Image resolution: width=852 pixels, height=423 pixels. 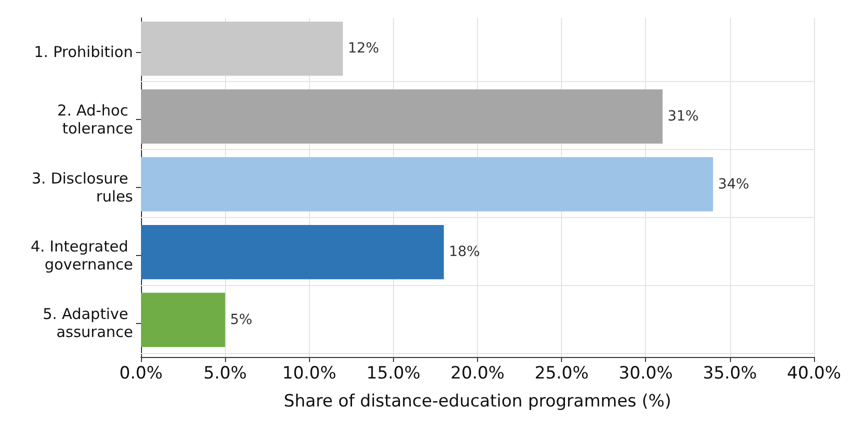 What do you see at coordinates (393, 374) in the screenshot?
I see `x-tick-label: 15.0%` at bounding box center [393, 374].